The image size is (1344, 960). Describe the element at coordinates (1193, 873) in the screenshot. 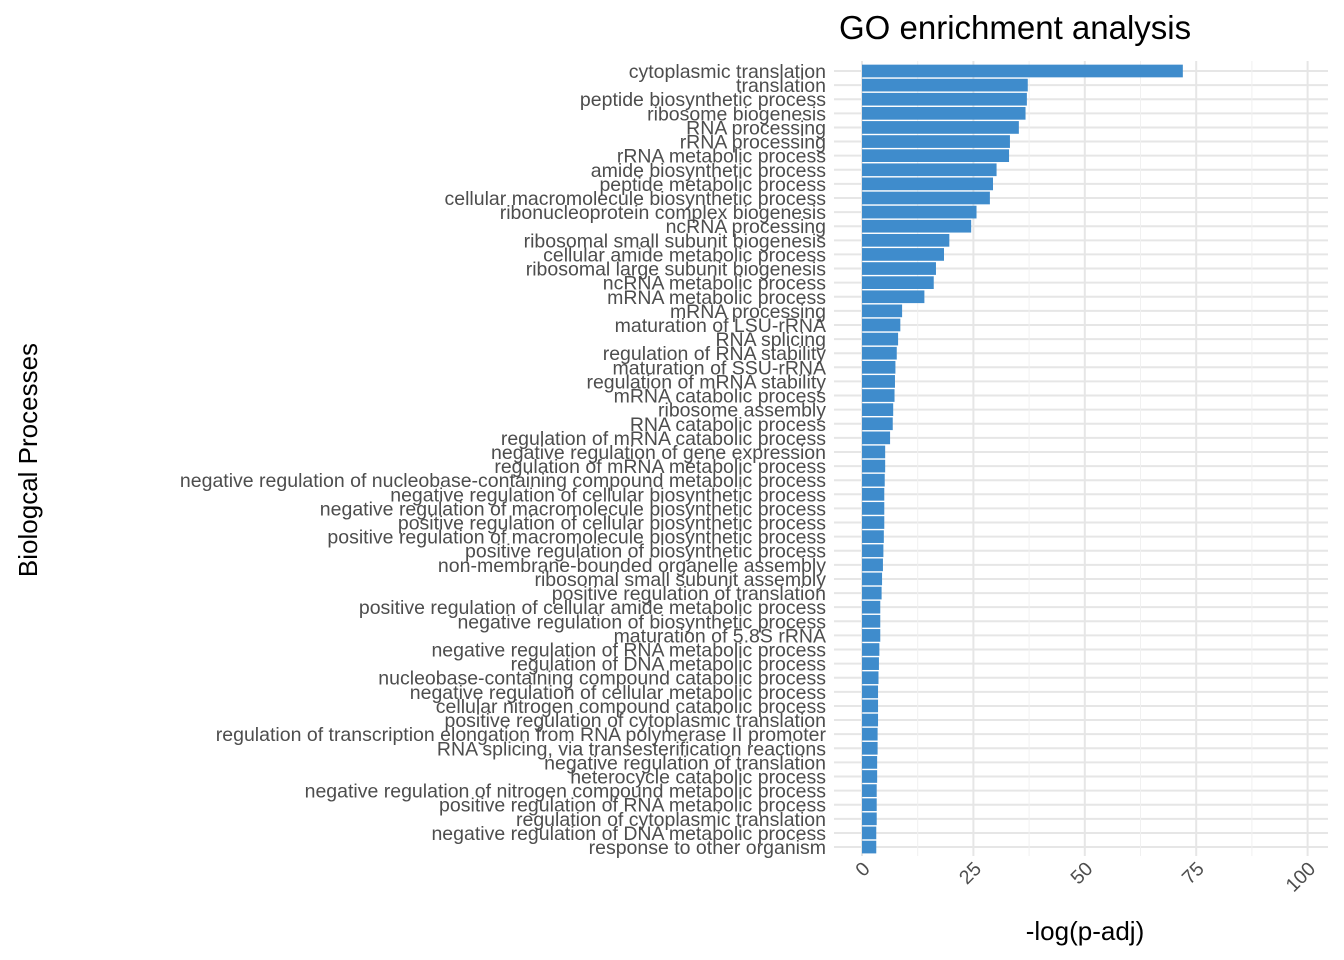

I see `x-tick-label: 75` at that location.